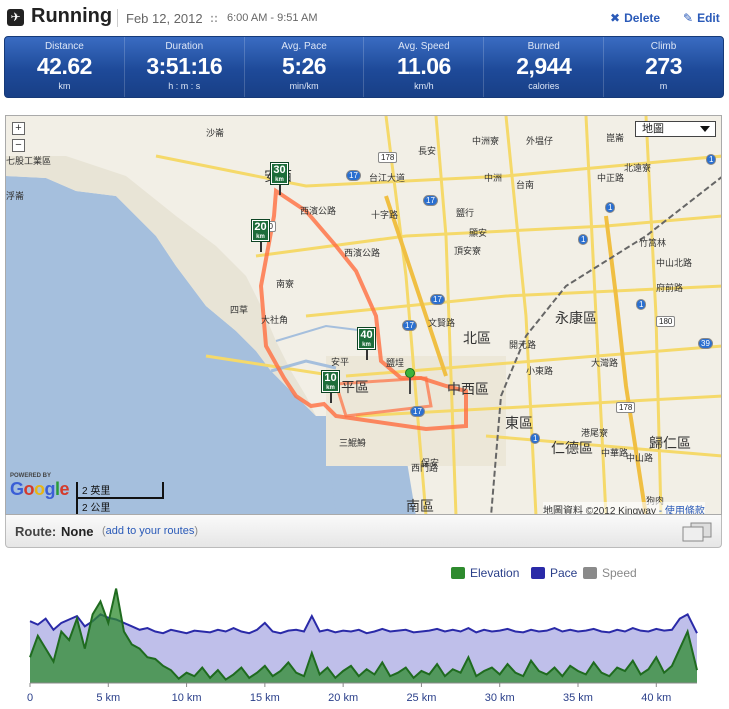 The width and height of the screenshot is (729, 709). What do you see at coordinates (303, 366) in the screenshot?
I see `river` at bounding box center [303, 366].